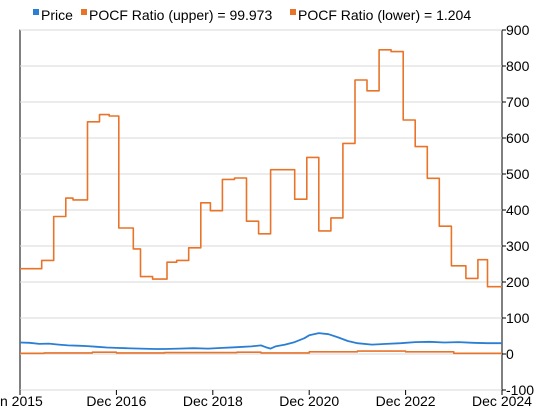 The width and height of the screenshot is (540, 420). Describe the element at coordinates (57, 15) in the screenshot. I see `legend-label-price: Price` at that location.